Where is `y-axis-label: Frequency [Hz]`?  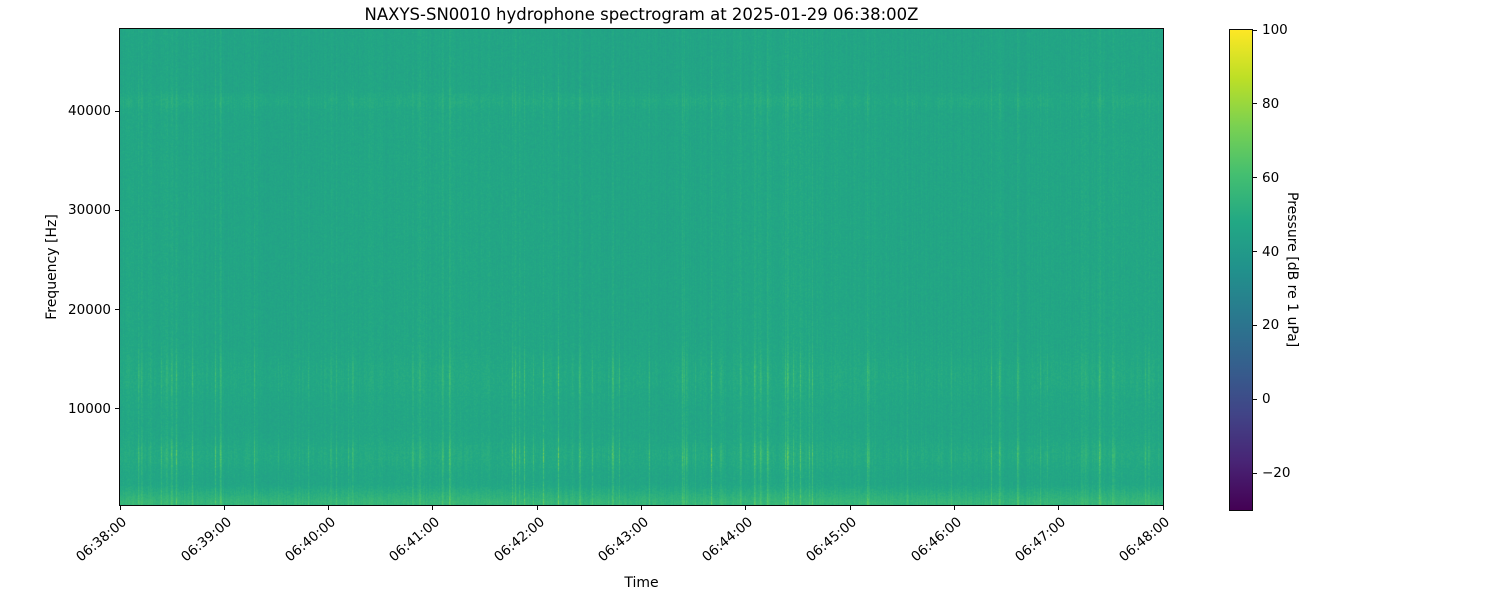 y-axis-label: Frequency [Hz] is located at coordinates (52, 267).